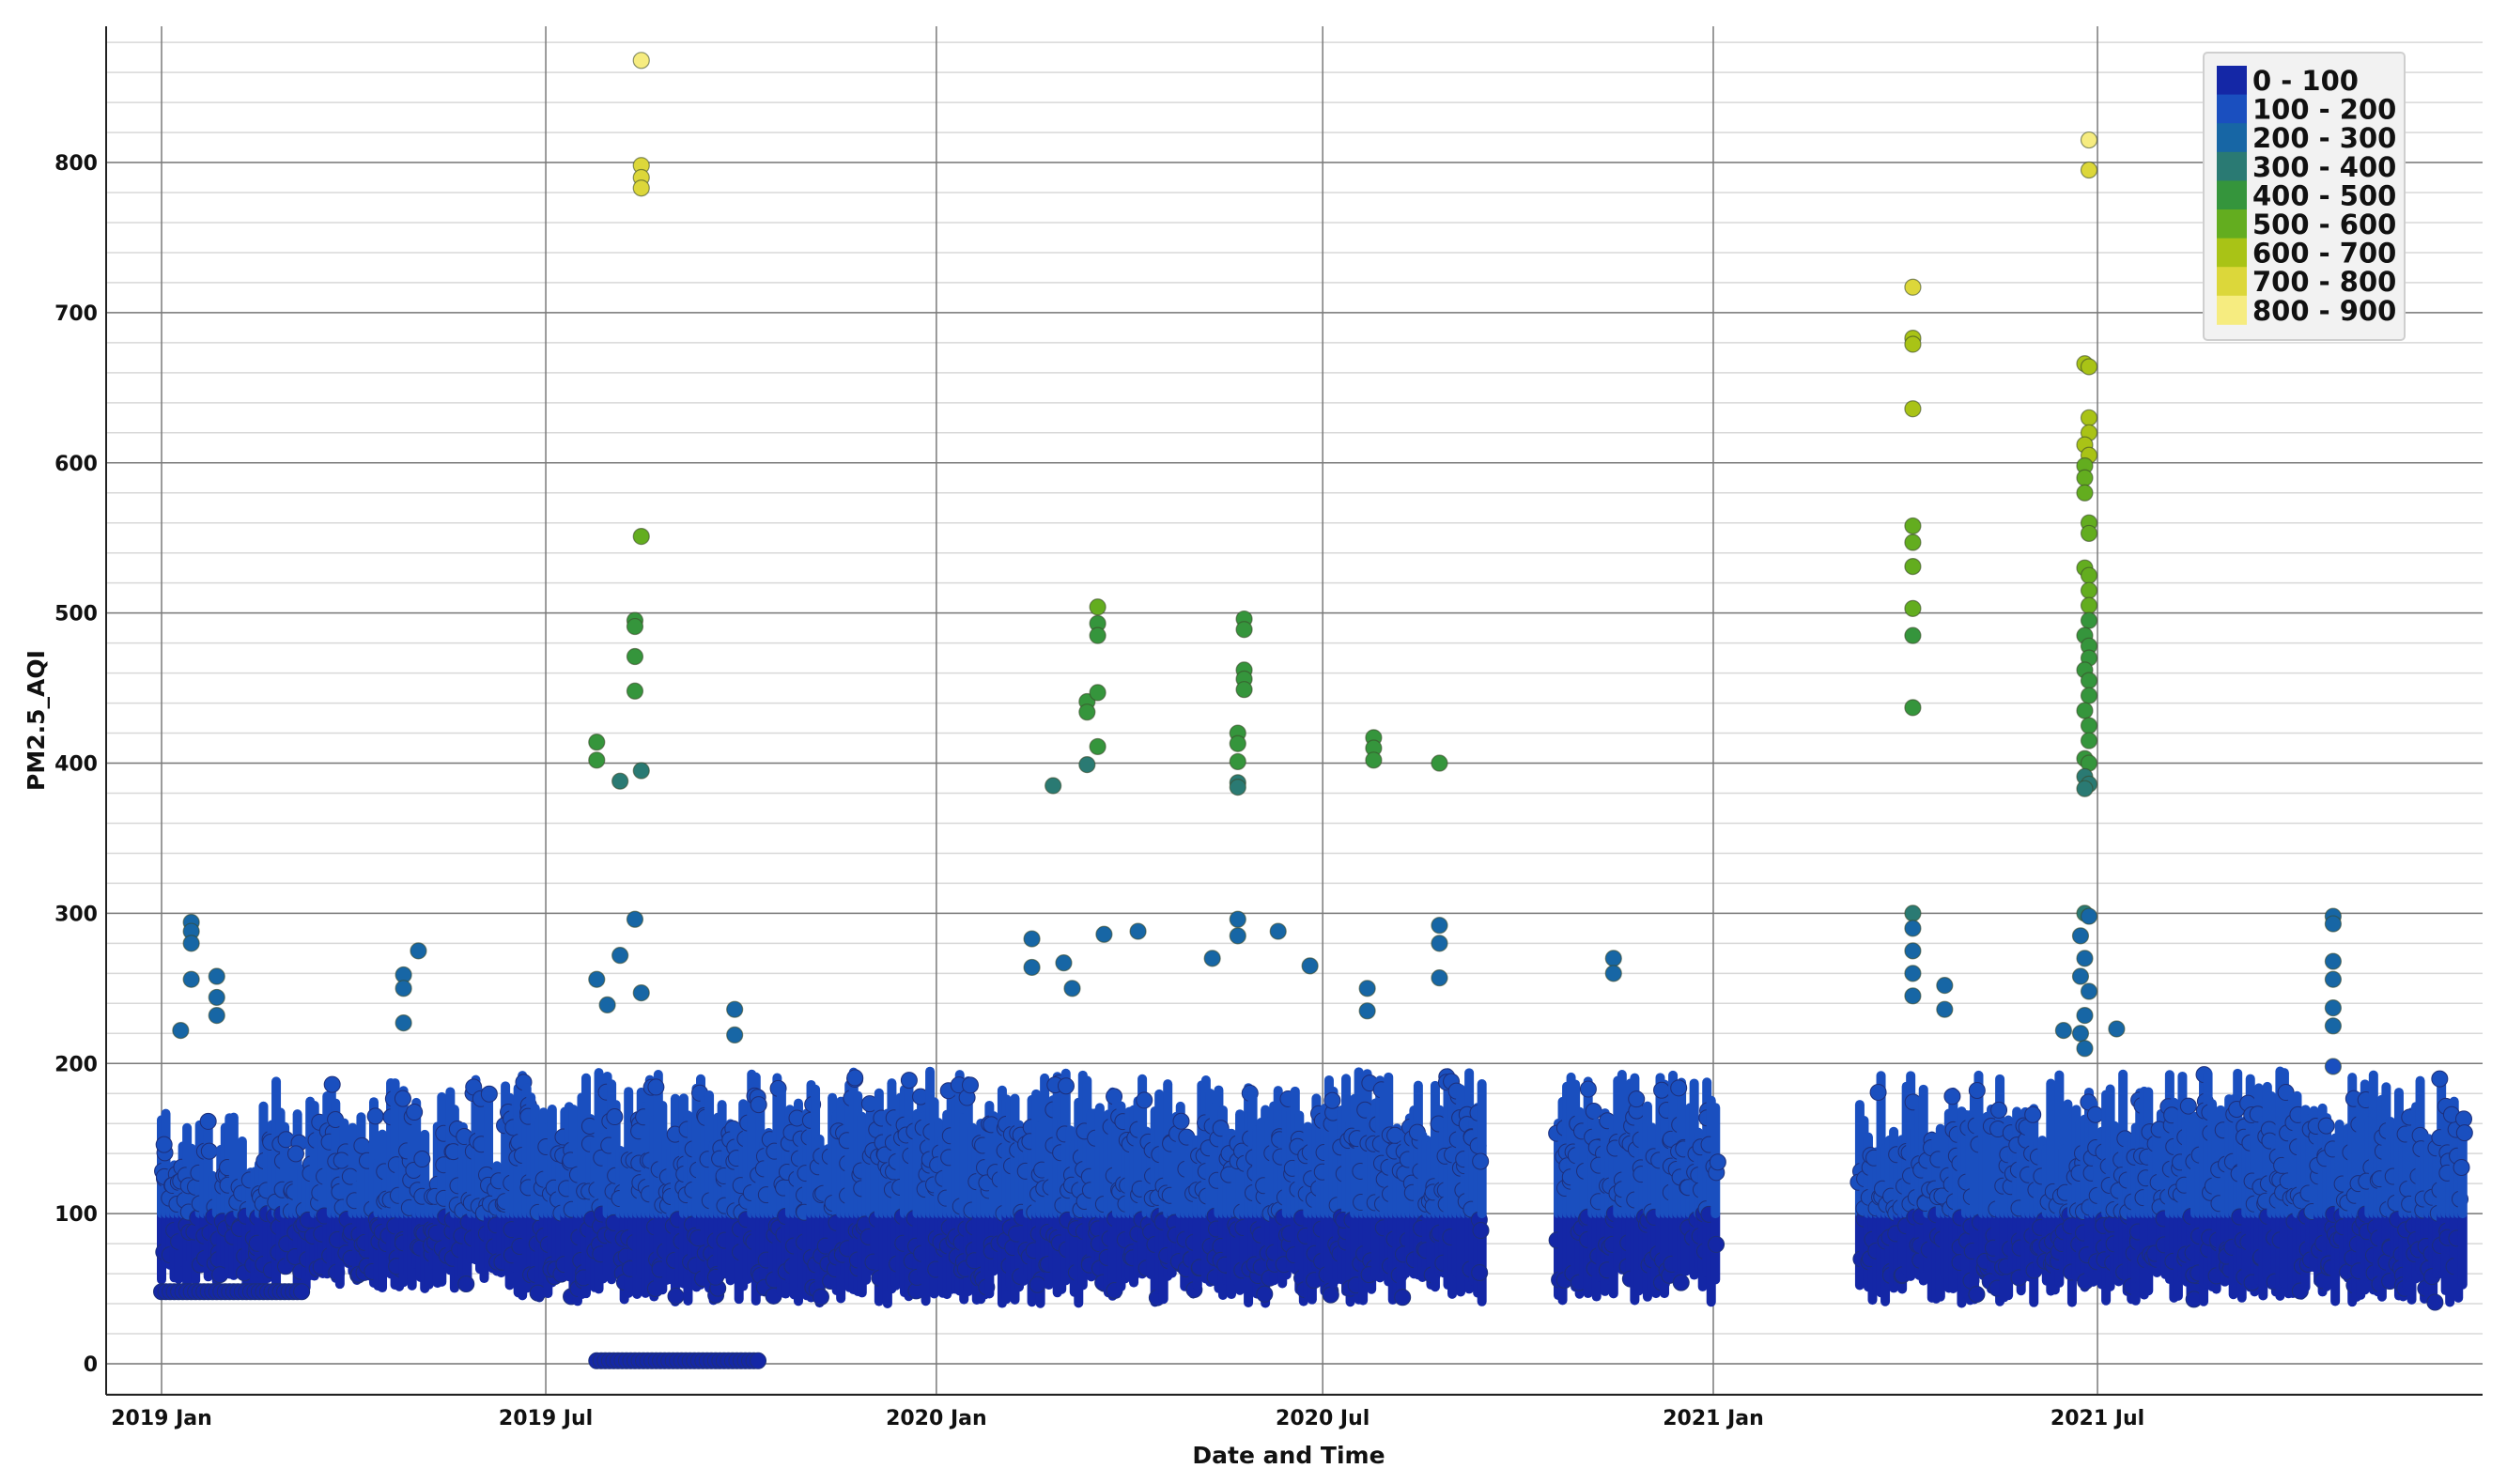 Image resolution: width=2507 pixels, height=1484 pixels. What do you see at coordinates (91, 1365) in the screenshot?
I see `y-tick-label: 0` at bounding box center [91, 1365].